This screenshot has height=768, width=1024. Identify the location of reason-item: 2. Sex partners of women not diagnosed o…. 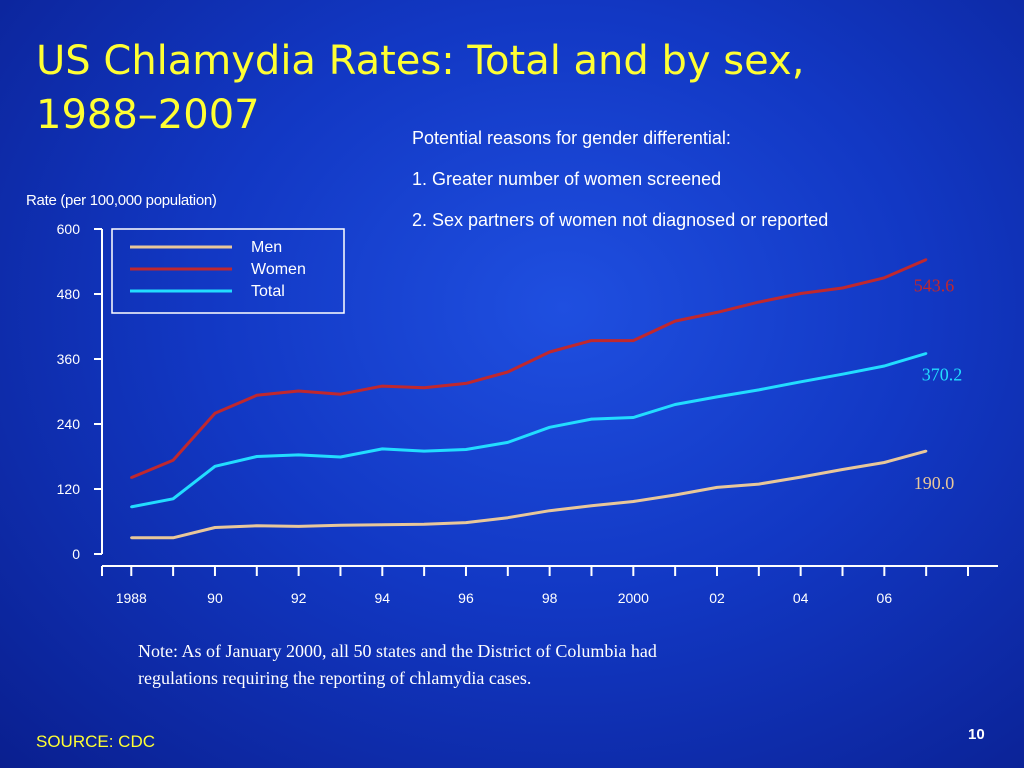
(620, 220).